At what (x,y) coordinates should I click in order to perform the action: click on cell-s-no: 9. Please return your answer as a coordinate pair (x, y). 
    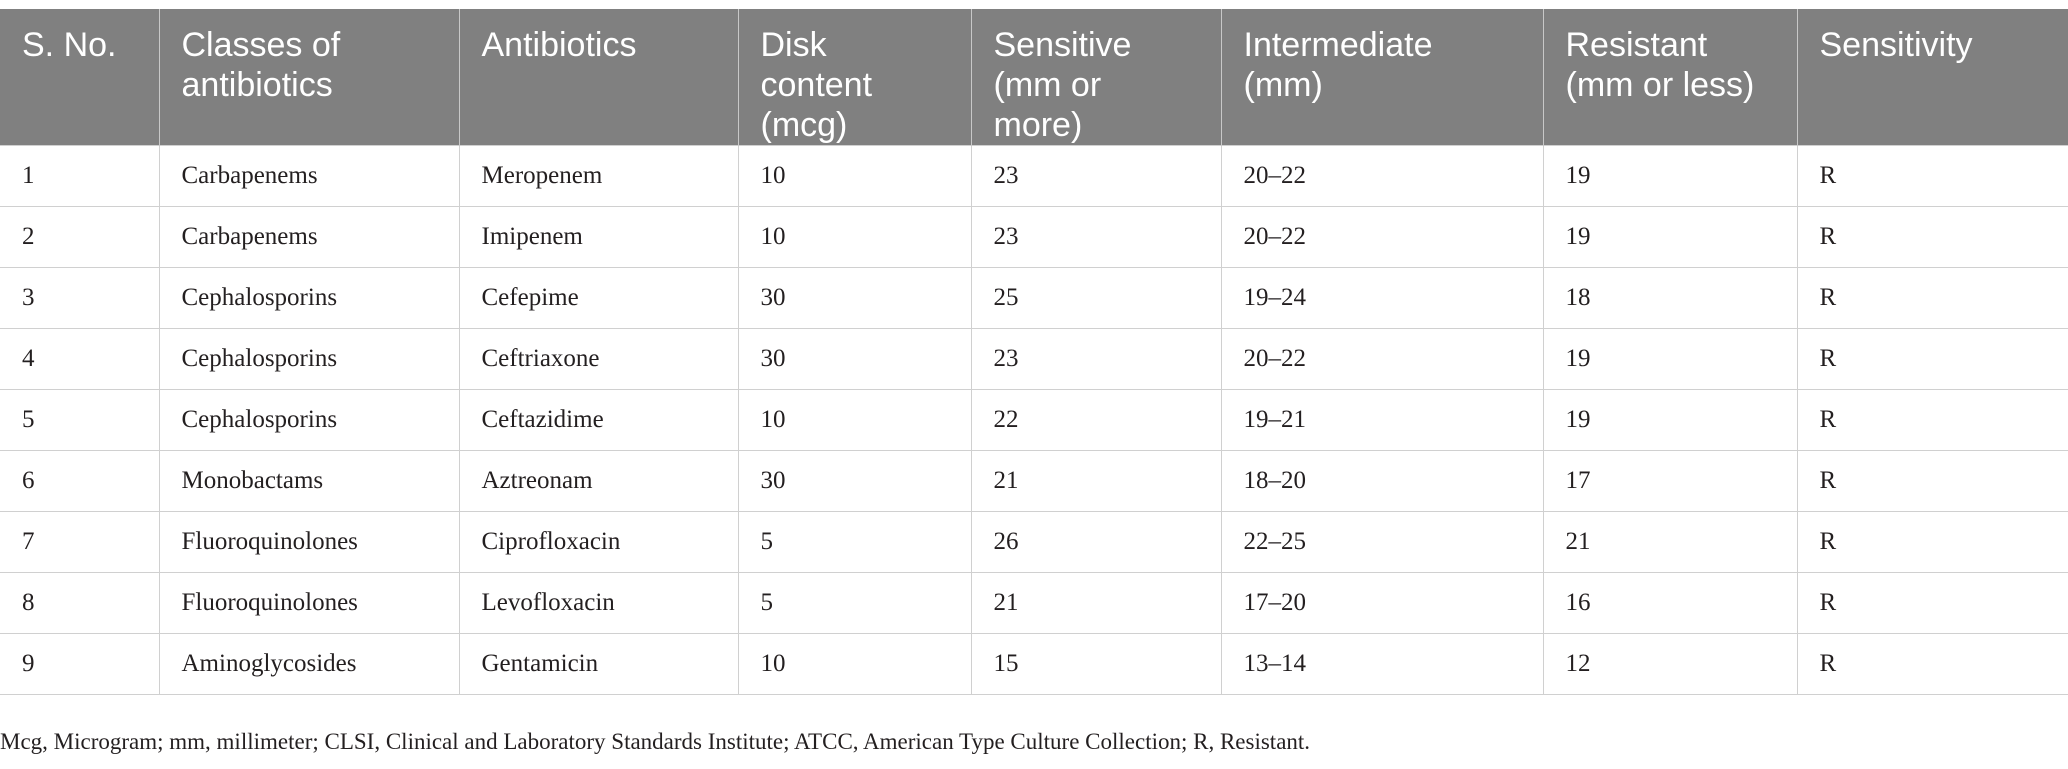
    Looking at the image, I should click on (80, 664).